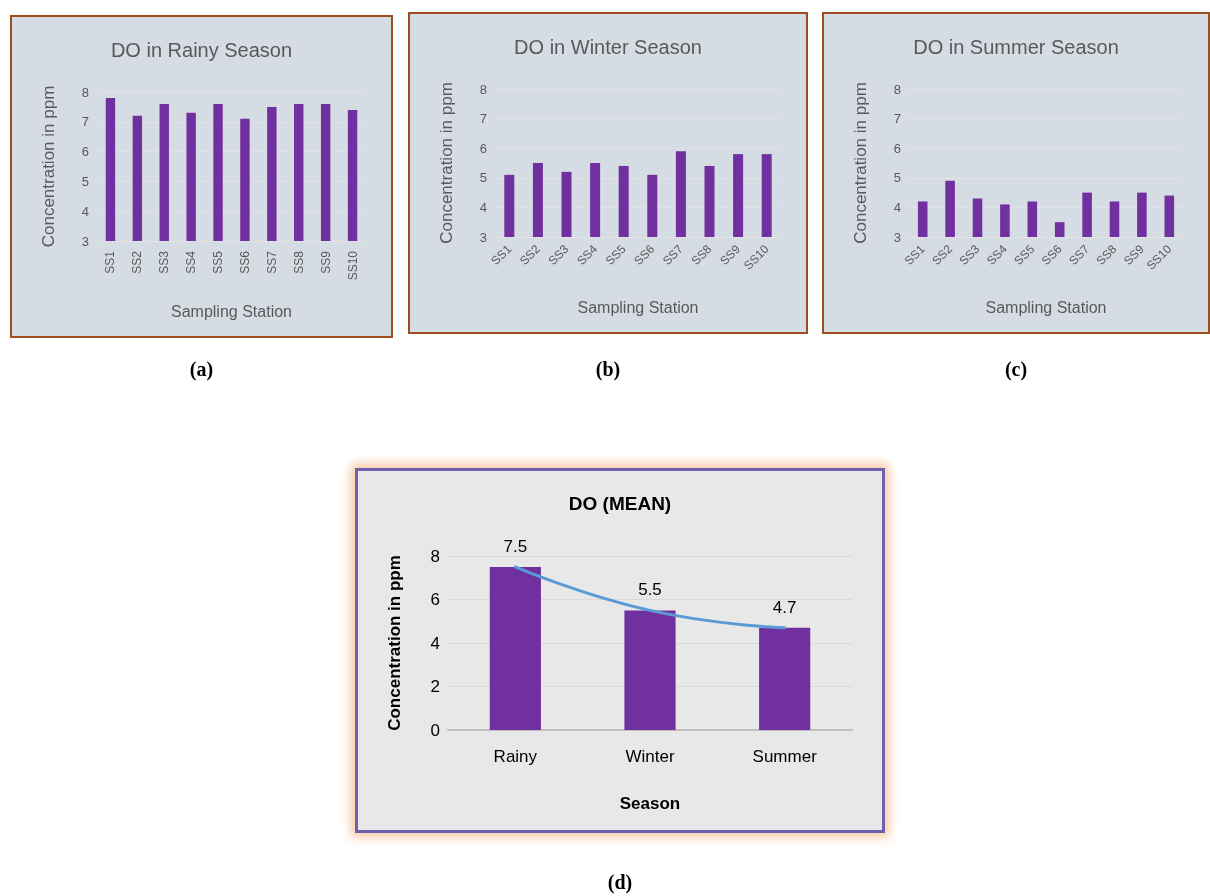 The height and width of the screenshot is (896, 1210). Describe the element at coordinates (650, 590) in the screenshot. I see `data-label: 5.5` at that location.